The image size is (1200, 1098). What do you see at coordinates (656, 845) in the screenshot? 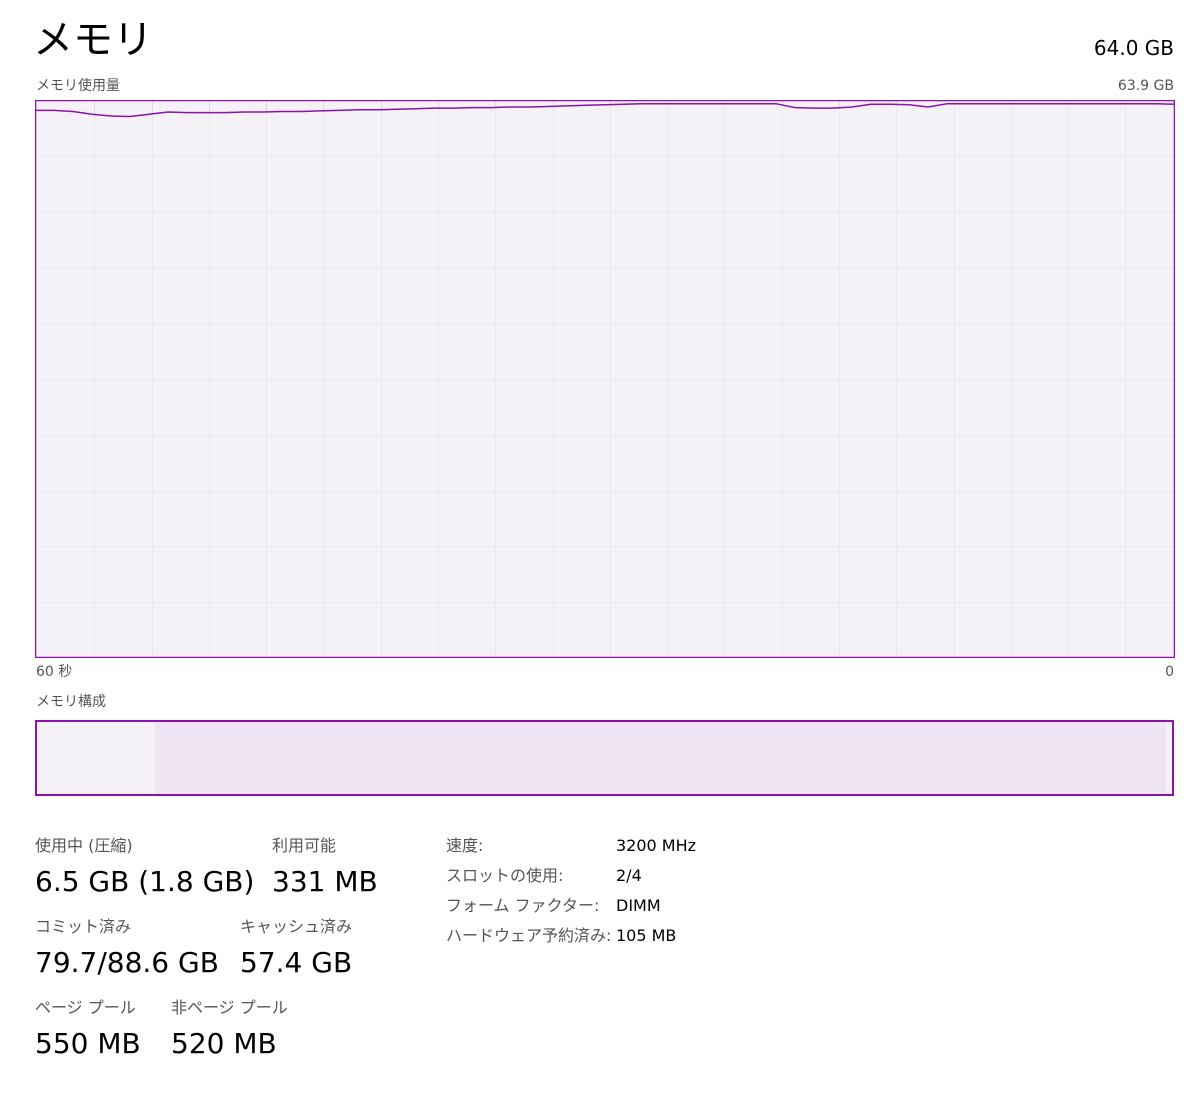
I see `speed-value: 3200 MHz` at bounding box center [656, 845].